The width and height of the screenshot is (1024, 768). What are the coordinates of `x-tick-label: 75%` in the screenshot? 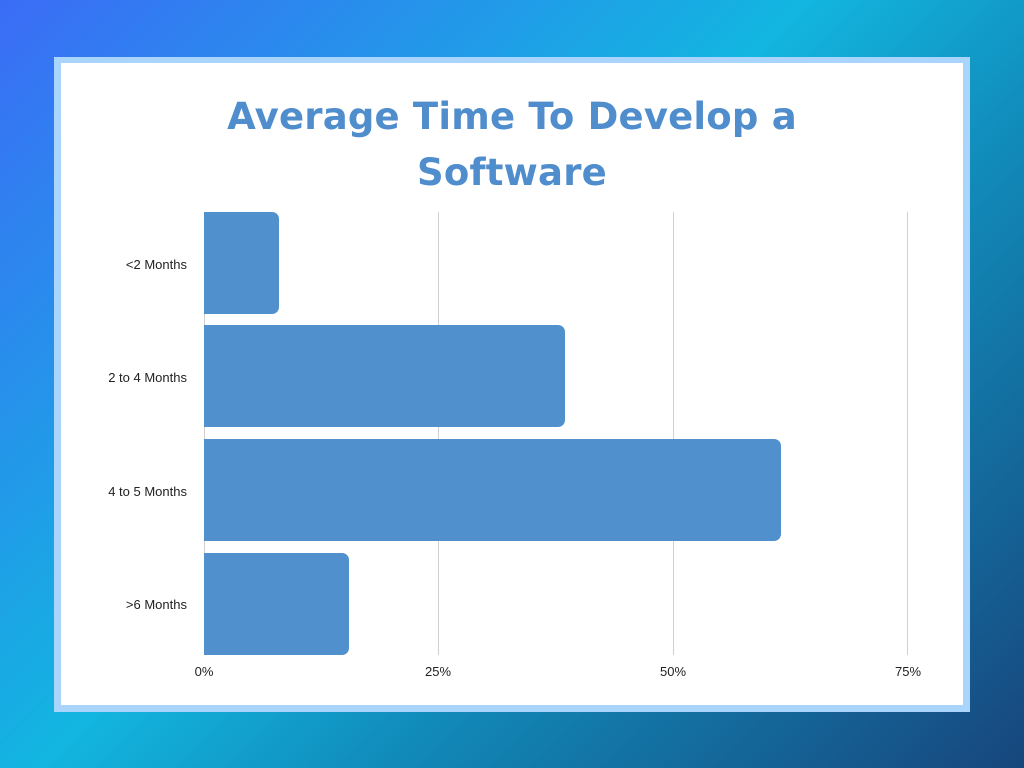 It's located at (908, 671).